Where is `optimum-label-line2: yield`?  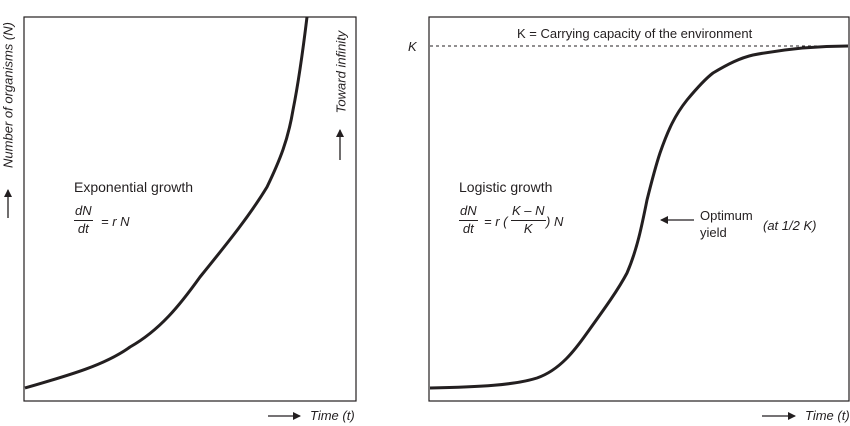
optimum-label-line2: yield is located at coordinates (713, 232).